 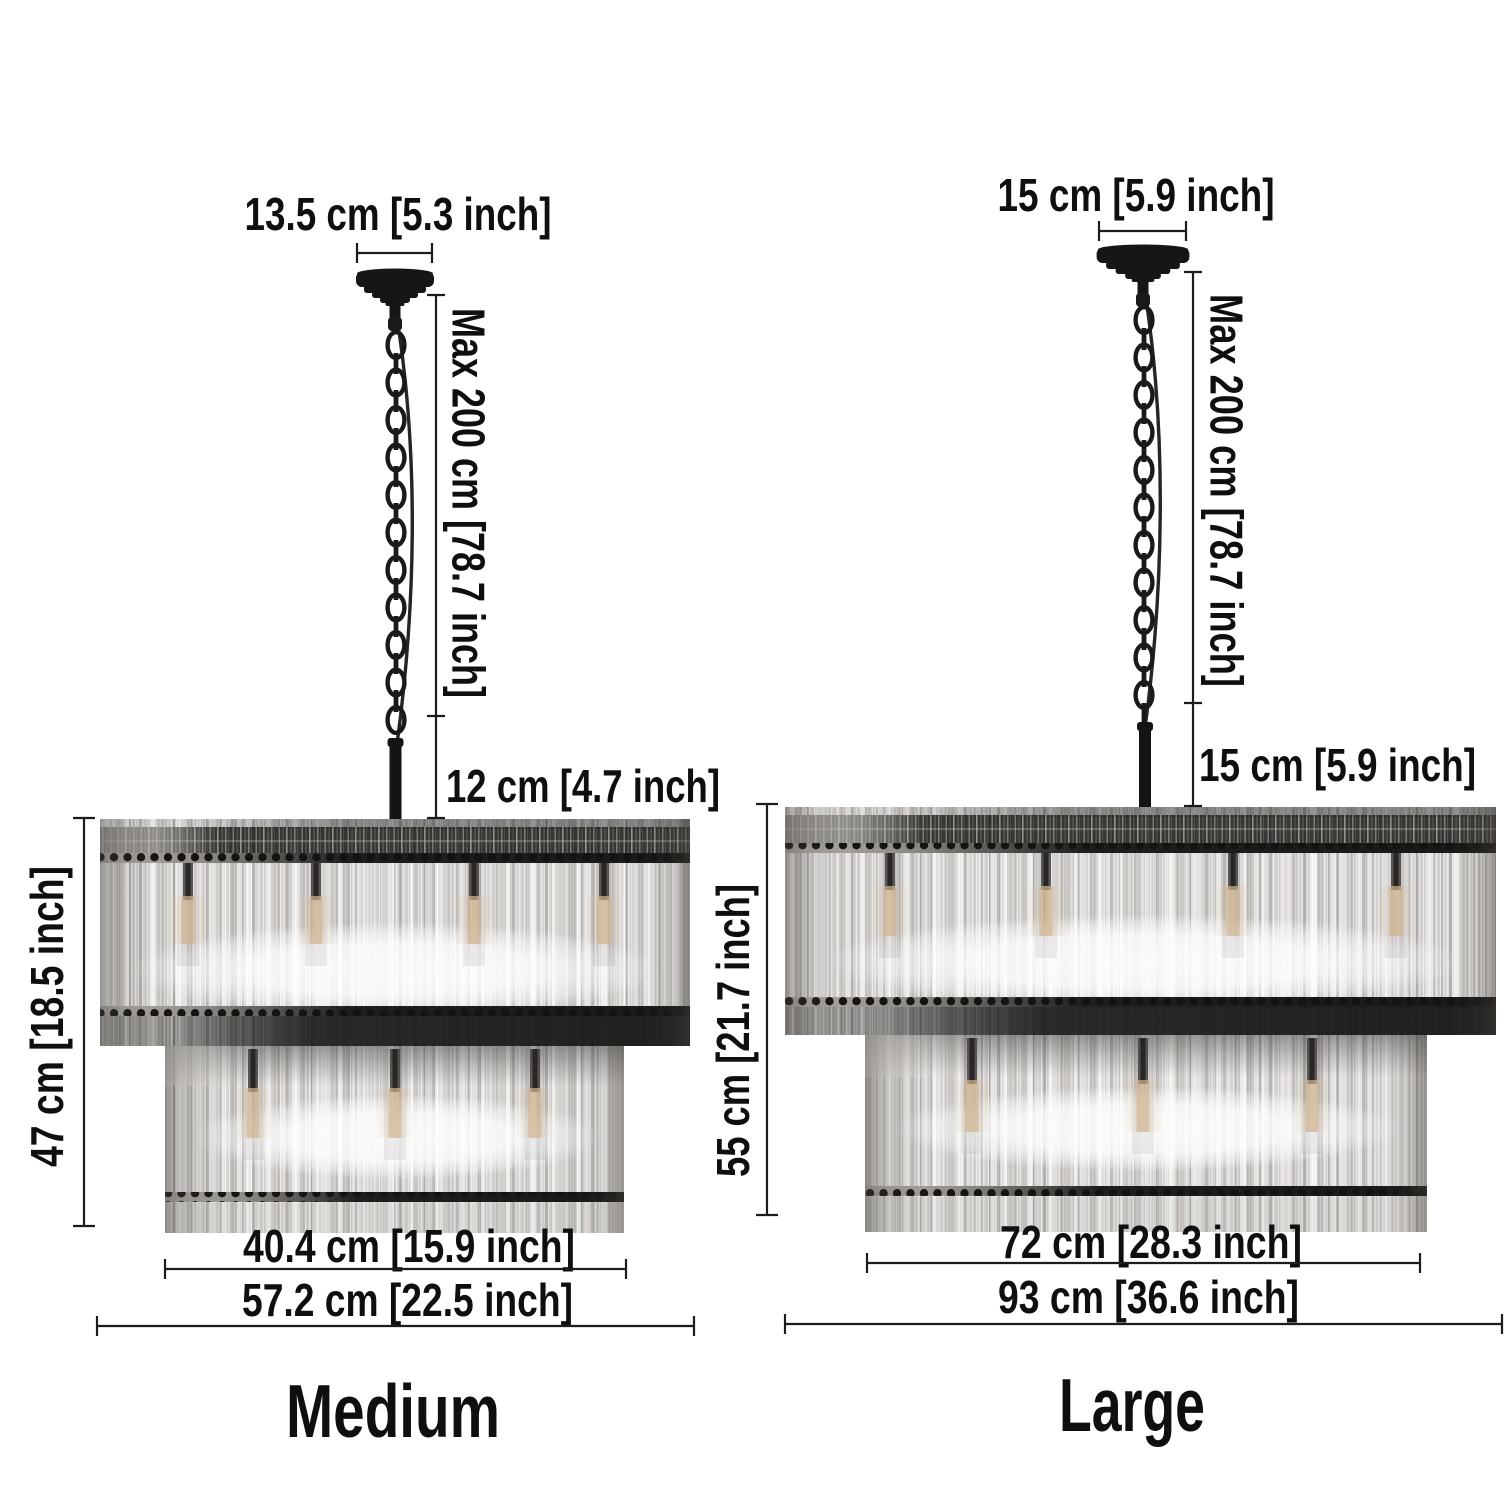 I want to click on svg-text: 57.2 cm [22.5 inch], so click(x=407, y=1300).